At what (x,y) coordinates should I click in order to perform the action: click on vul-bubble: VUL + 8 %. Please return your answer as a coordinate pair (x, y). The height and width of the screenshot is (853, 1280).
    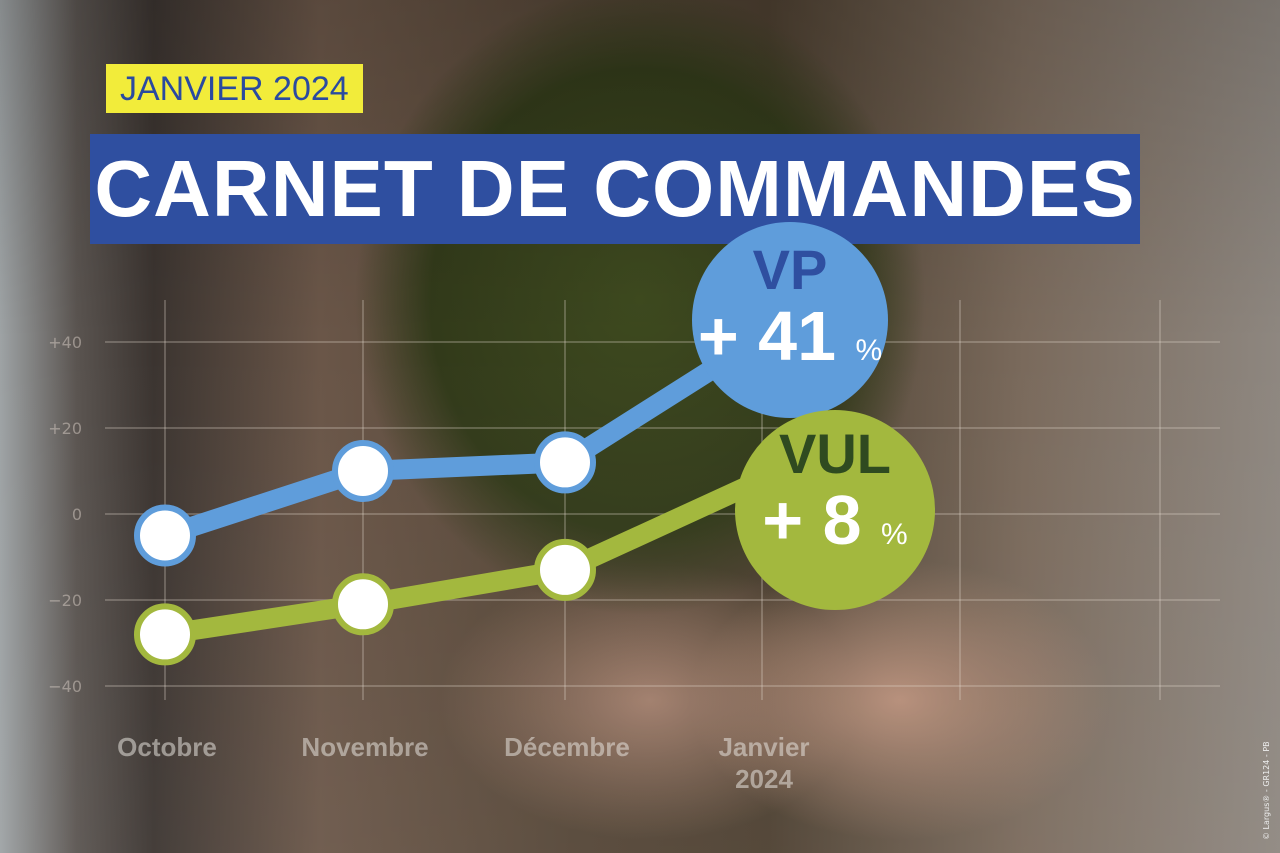
    Looking at the image, I should click on (835, 510).